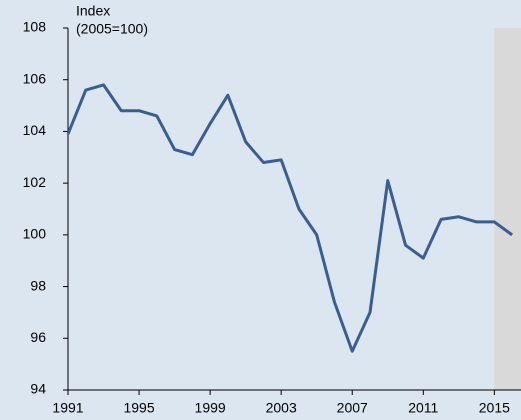  Describe the element at coordinates (112, 29) in the screenshot. I see `annotation: (2005=100)` at that location.